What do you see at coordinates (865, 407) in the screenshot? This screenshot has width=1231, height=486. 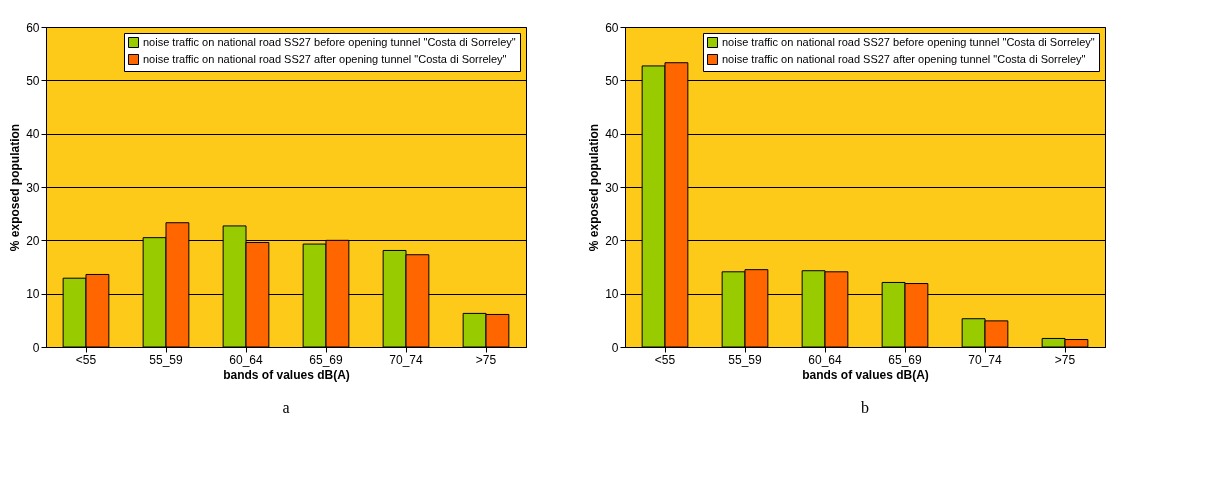 I see `text: b` at bounding box center [865, 407].